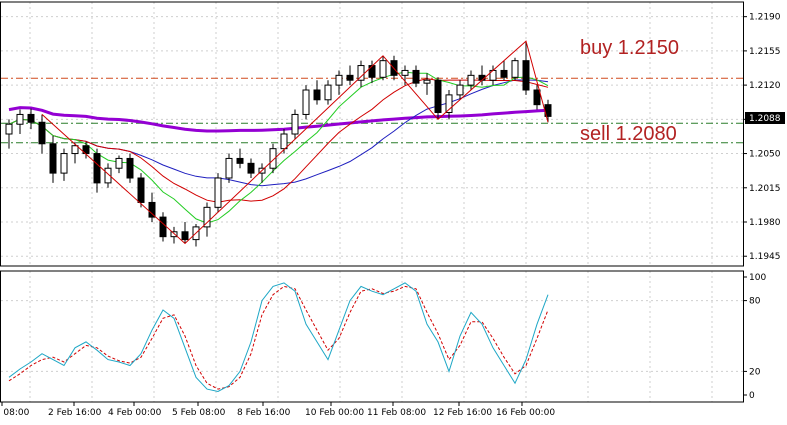 This screenshot has height=425, width=787. What do you see at coordinates (765, 223) in the screenshot?
I see `price-tick-label: 1.1980` at bounding box center [765, 223].